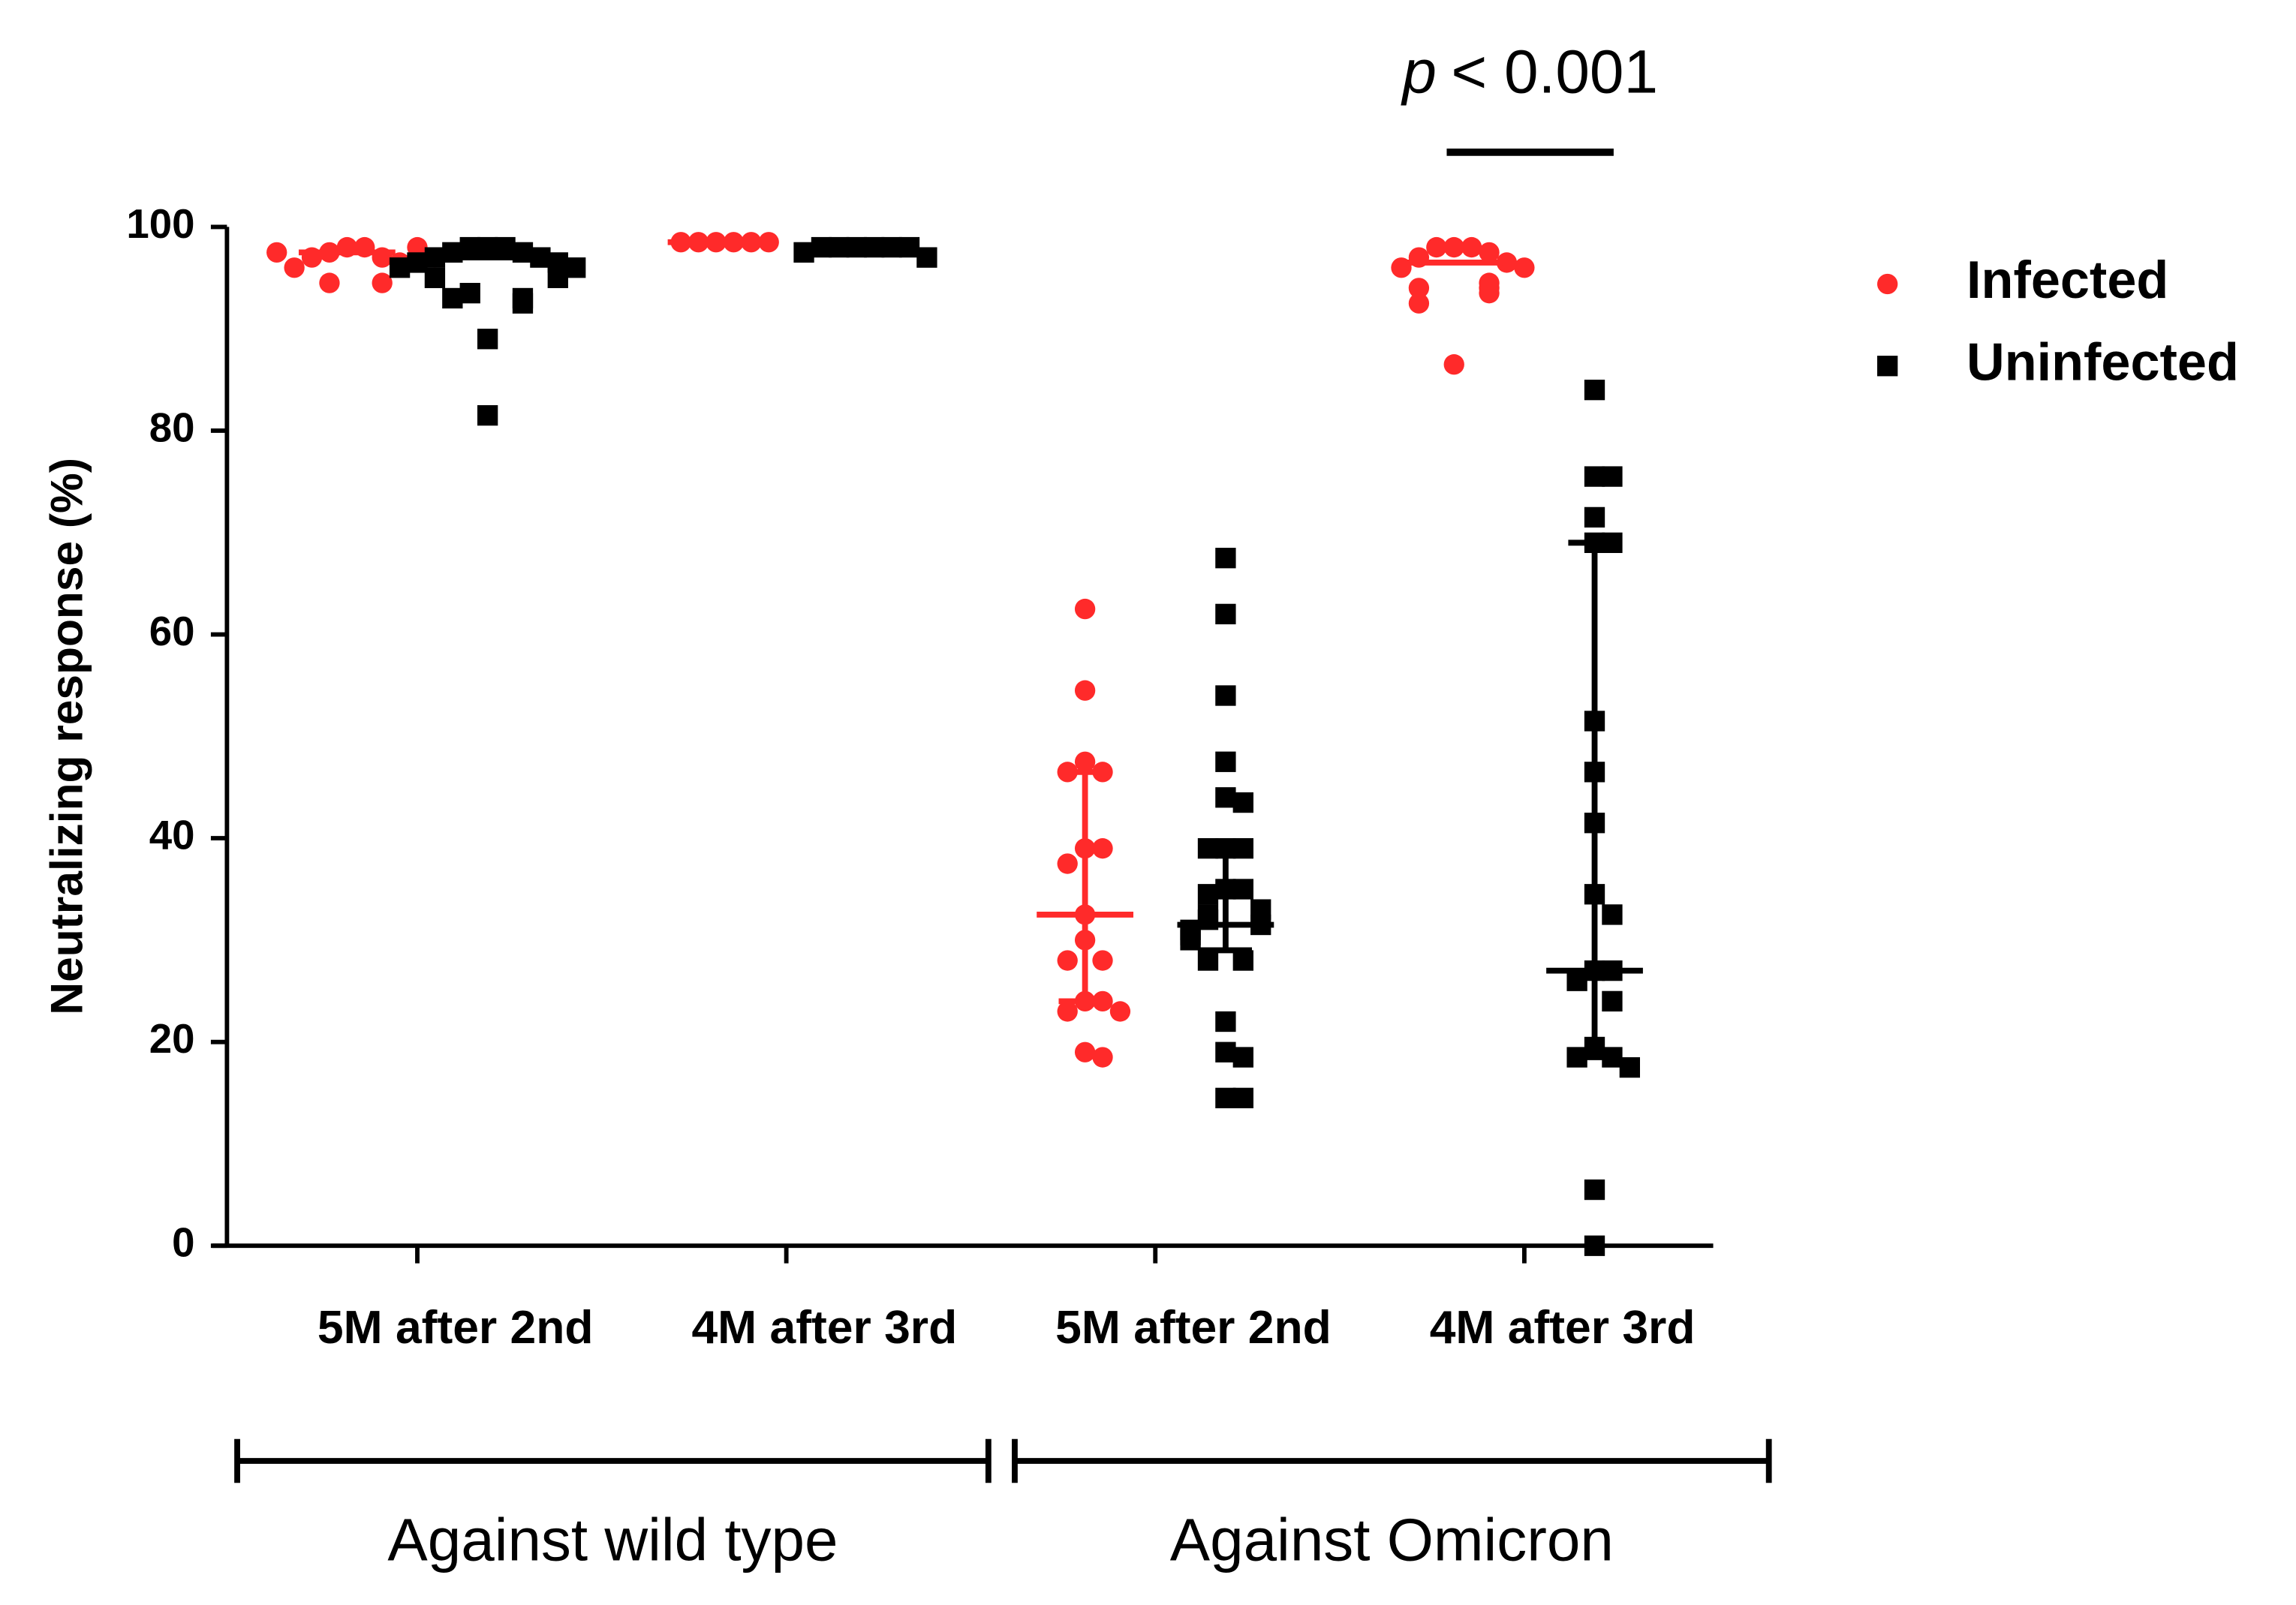  What do you see at coordinates (612, 1539) in the screenshot?
I see `group-label: Against wild type` at bounding box center [612, 1539].